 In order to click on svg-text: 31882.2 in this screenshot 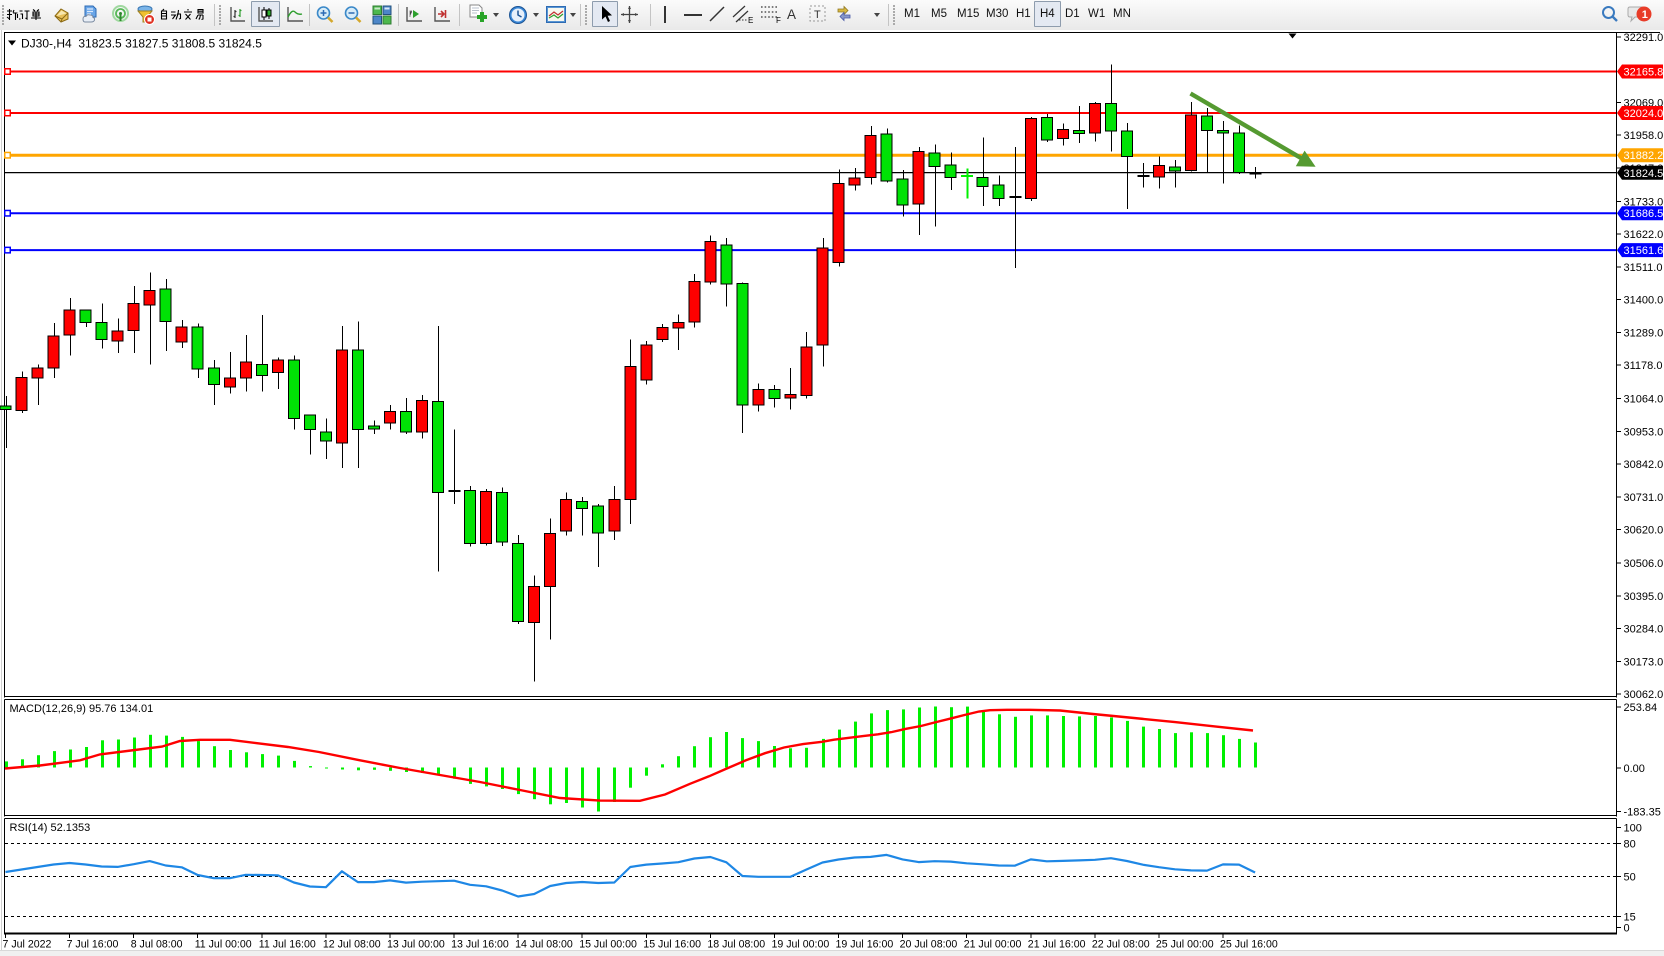, I will do `click(1644, 156)`.